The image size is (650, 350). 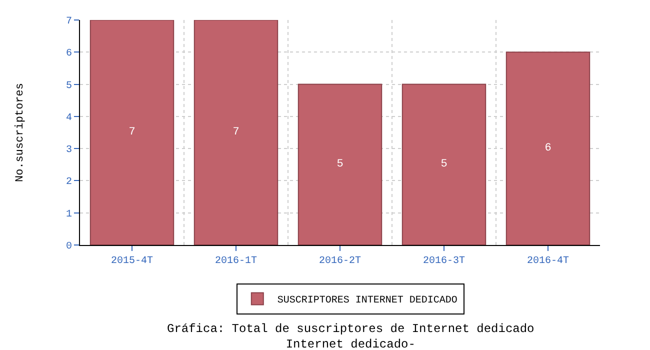 What do you see at coordinates (444, 261) in the screenshot?
I see `x-tick-label: 2016-3T` at bounding box center [444, 261].